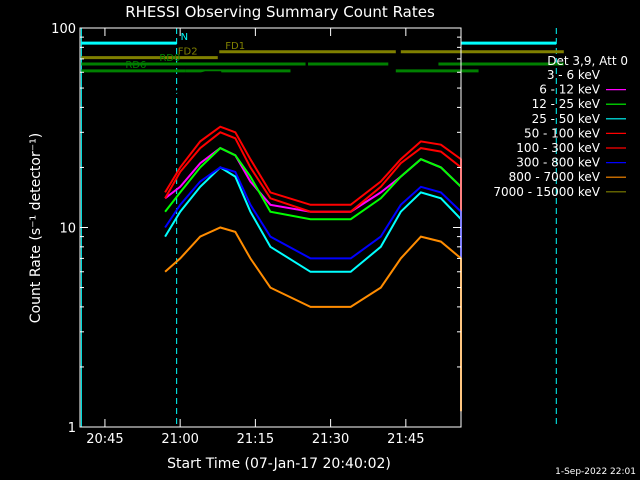  What do you see at coordinates (405, 439) in the screenshot?
I see `x-tick-label: 21:45` at bounding box center [405, 439].